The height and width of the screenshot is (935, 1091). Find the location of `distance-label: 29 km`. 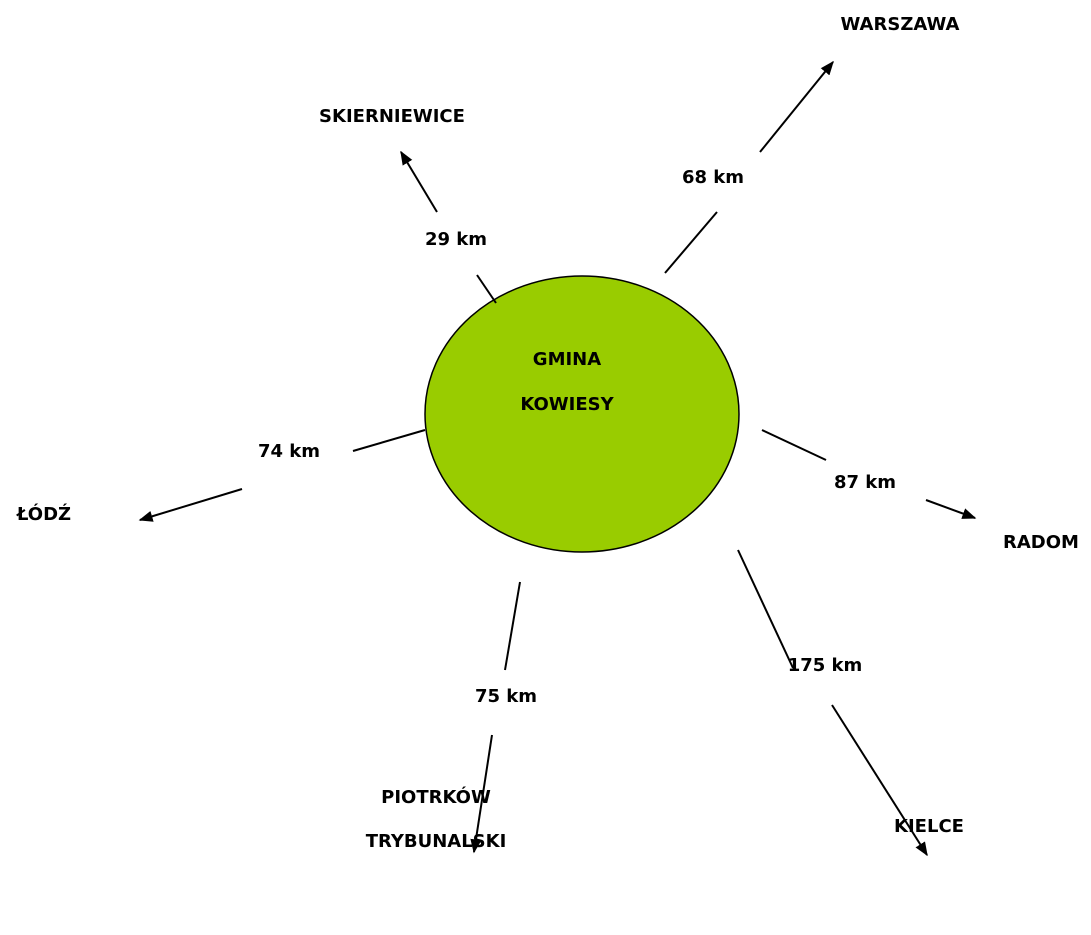

distance-label: 29 km is located at coordinates (456, 239).